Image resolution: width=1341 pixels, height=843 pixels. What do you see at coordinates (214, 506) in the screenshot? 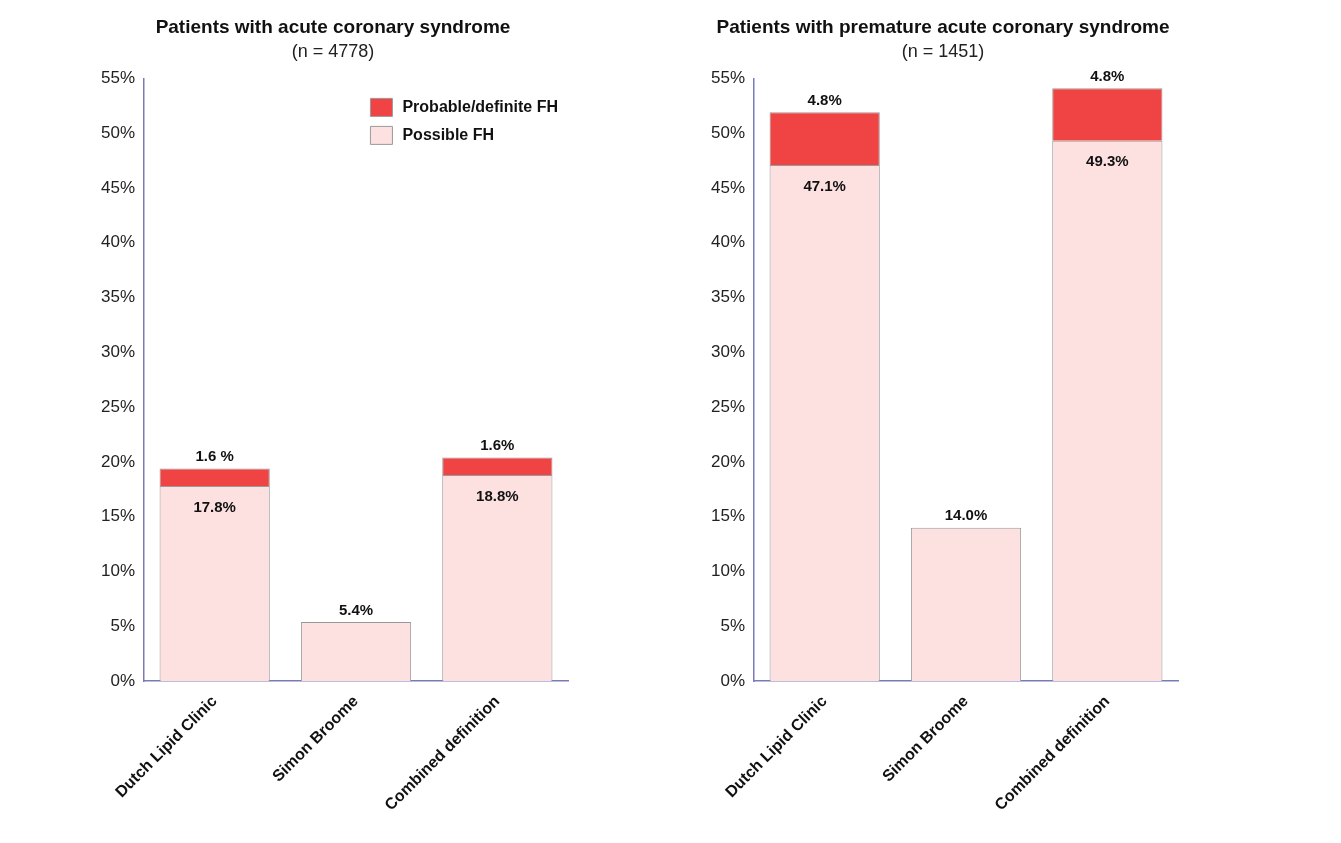
I see `data-label: 17.8%` at bounding box center [214, 506].